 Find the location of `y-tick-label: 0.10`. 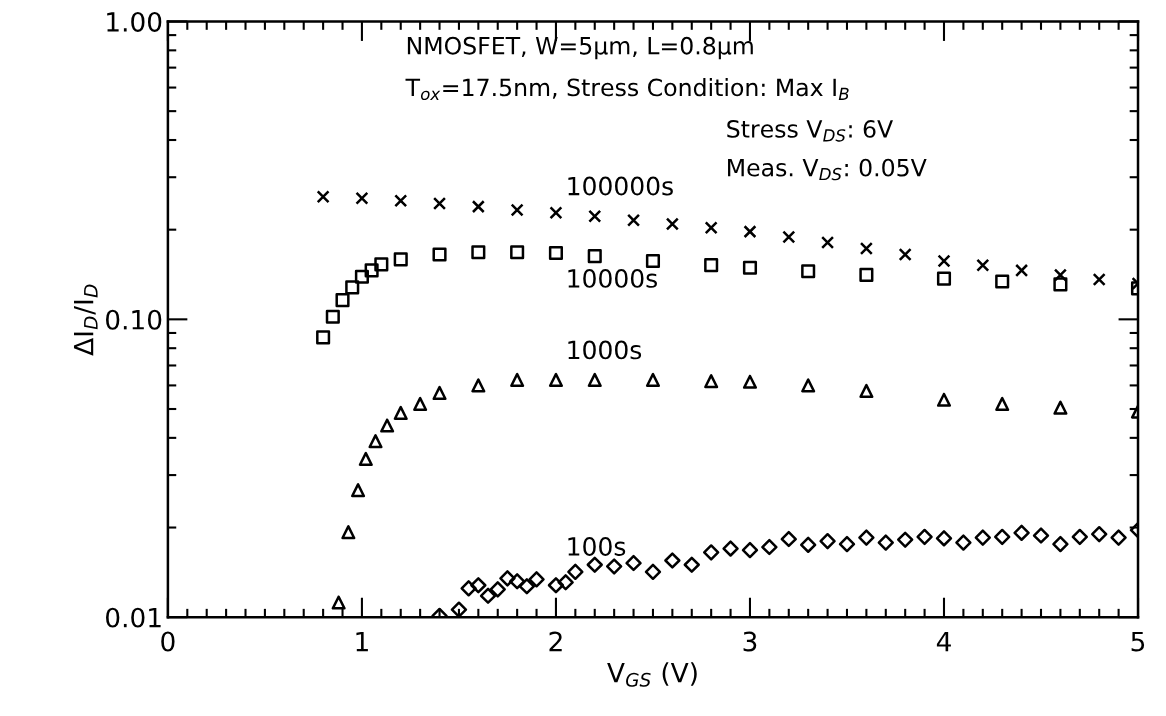

y-tick-label: 0.10 is located at coordinates (134, 319).